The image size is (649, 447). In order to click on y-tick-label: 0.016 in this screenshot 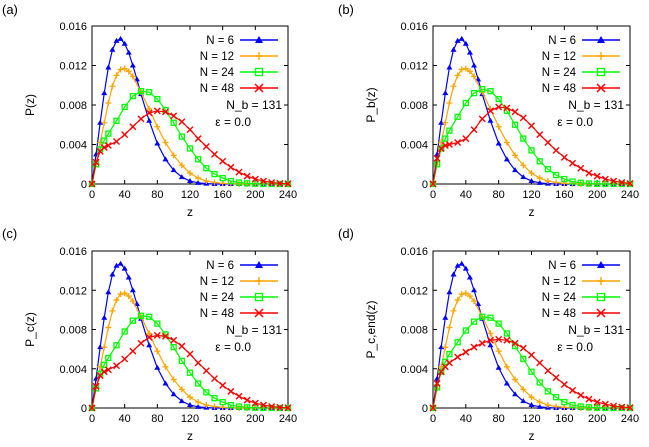, I will do `click(73, 27)`.